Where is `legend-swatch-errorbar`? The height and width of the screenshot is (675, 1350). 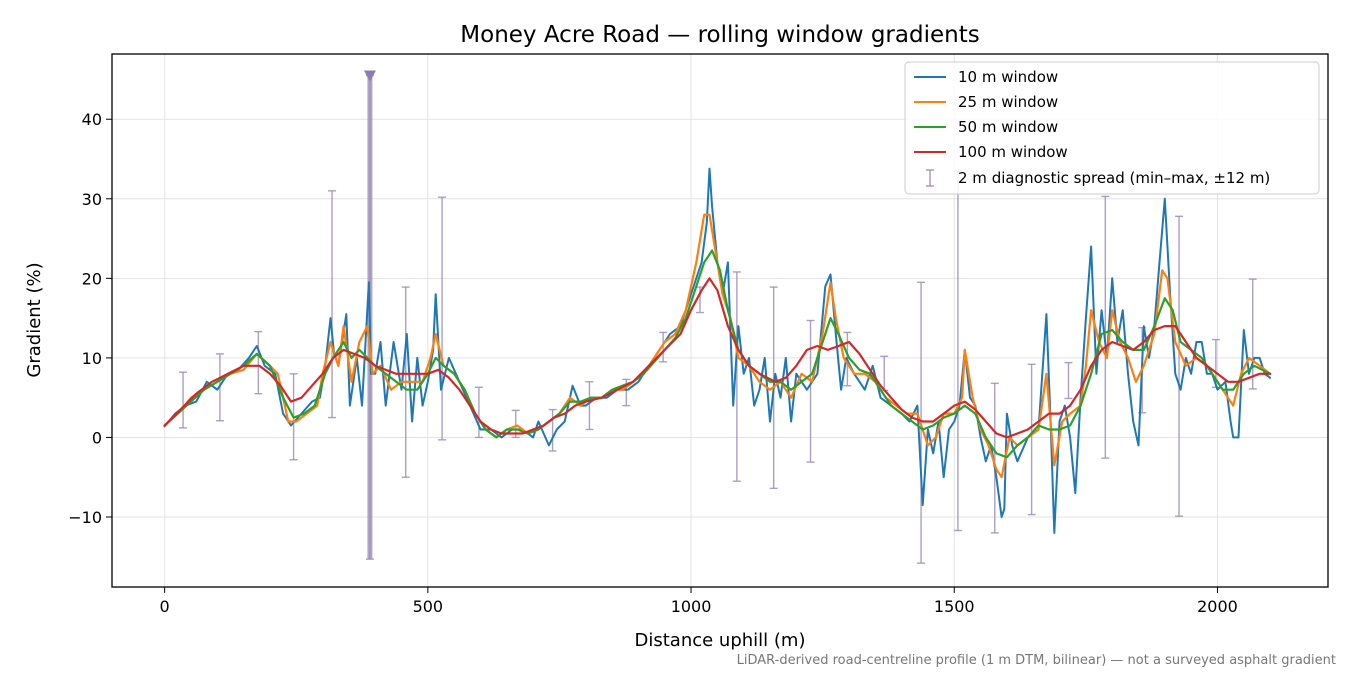 legend-swatch-errorbar is located at coordinates (930, 178).